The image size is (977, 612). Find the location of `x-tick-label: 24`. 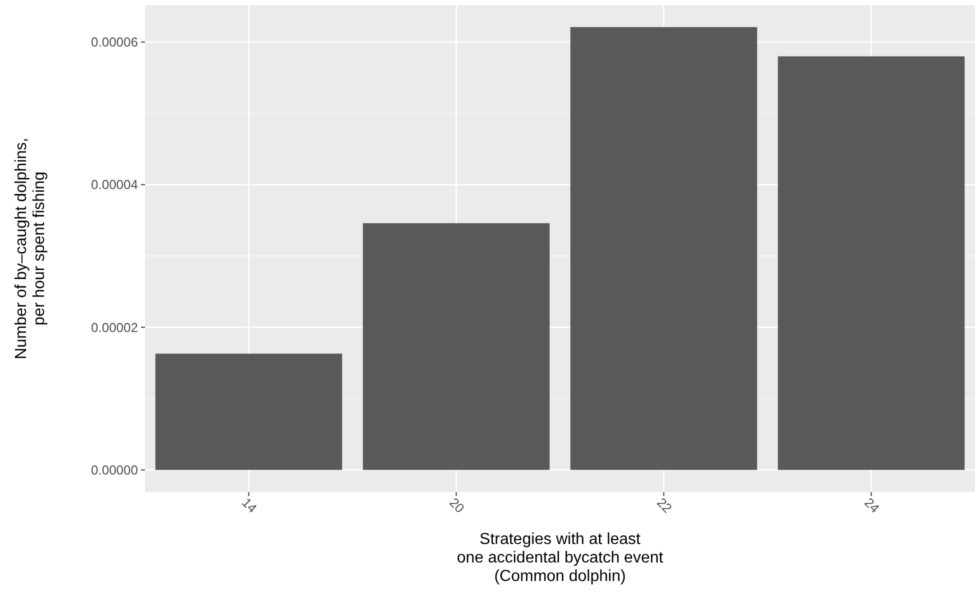

x-tick-label: 24 is located at coordinates (872, 505).